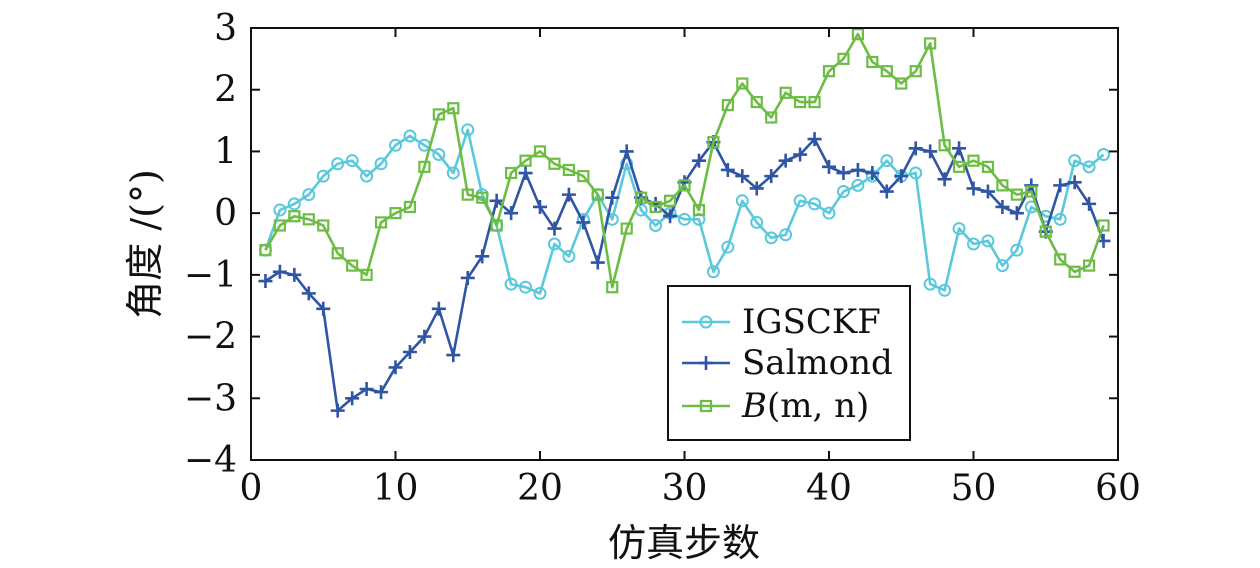  What do you see at coordinates (540, 488) in the screenshot?
I see `x-tick-label: 20` at bounding box center [540, 488].